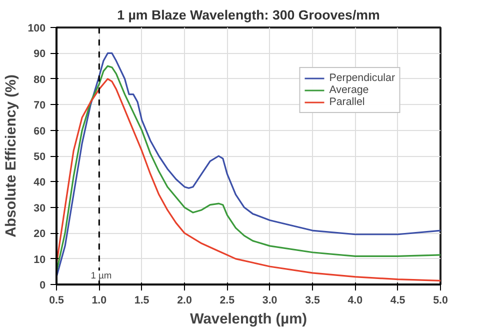 This screenshot has width=500, height=334. I want to click on x-tick-label: 4.0, so click(355, 300).